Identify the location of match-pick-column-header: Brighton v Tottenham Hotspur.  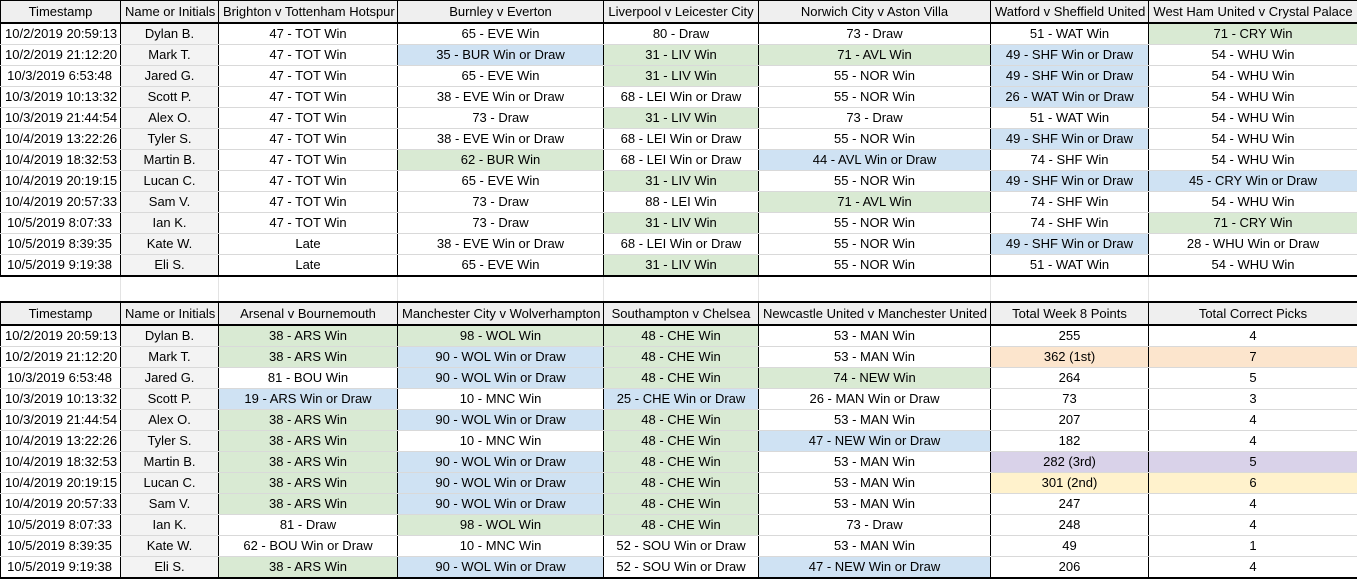
(308, 12).